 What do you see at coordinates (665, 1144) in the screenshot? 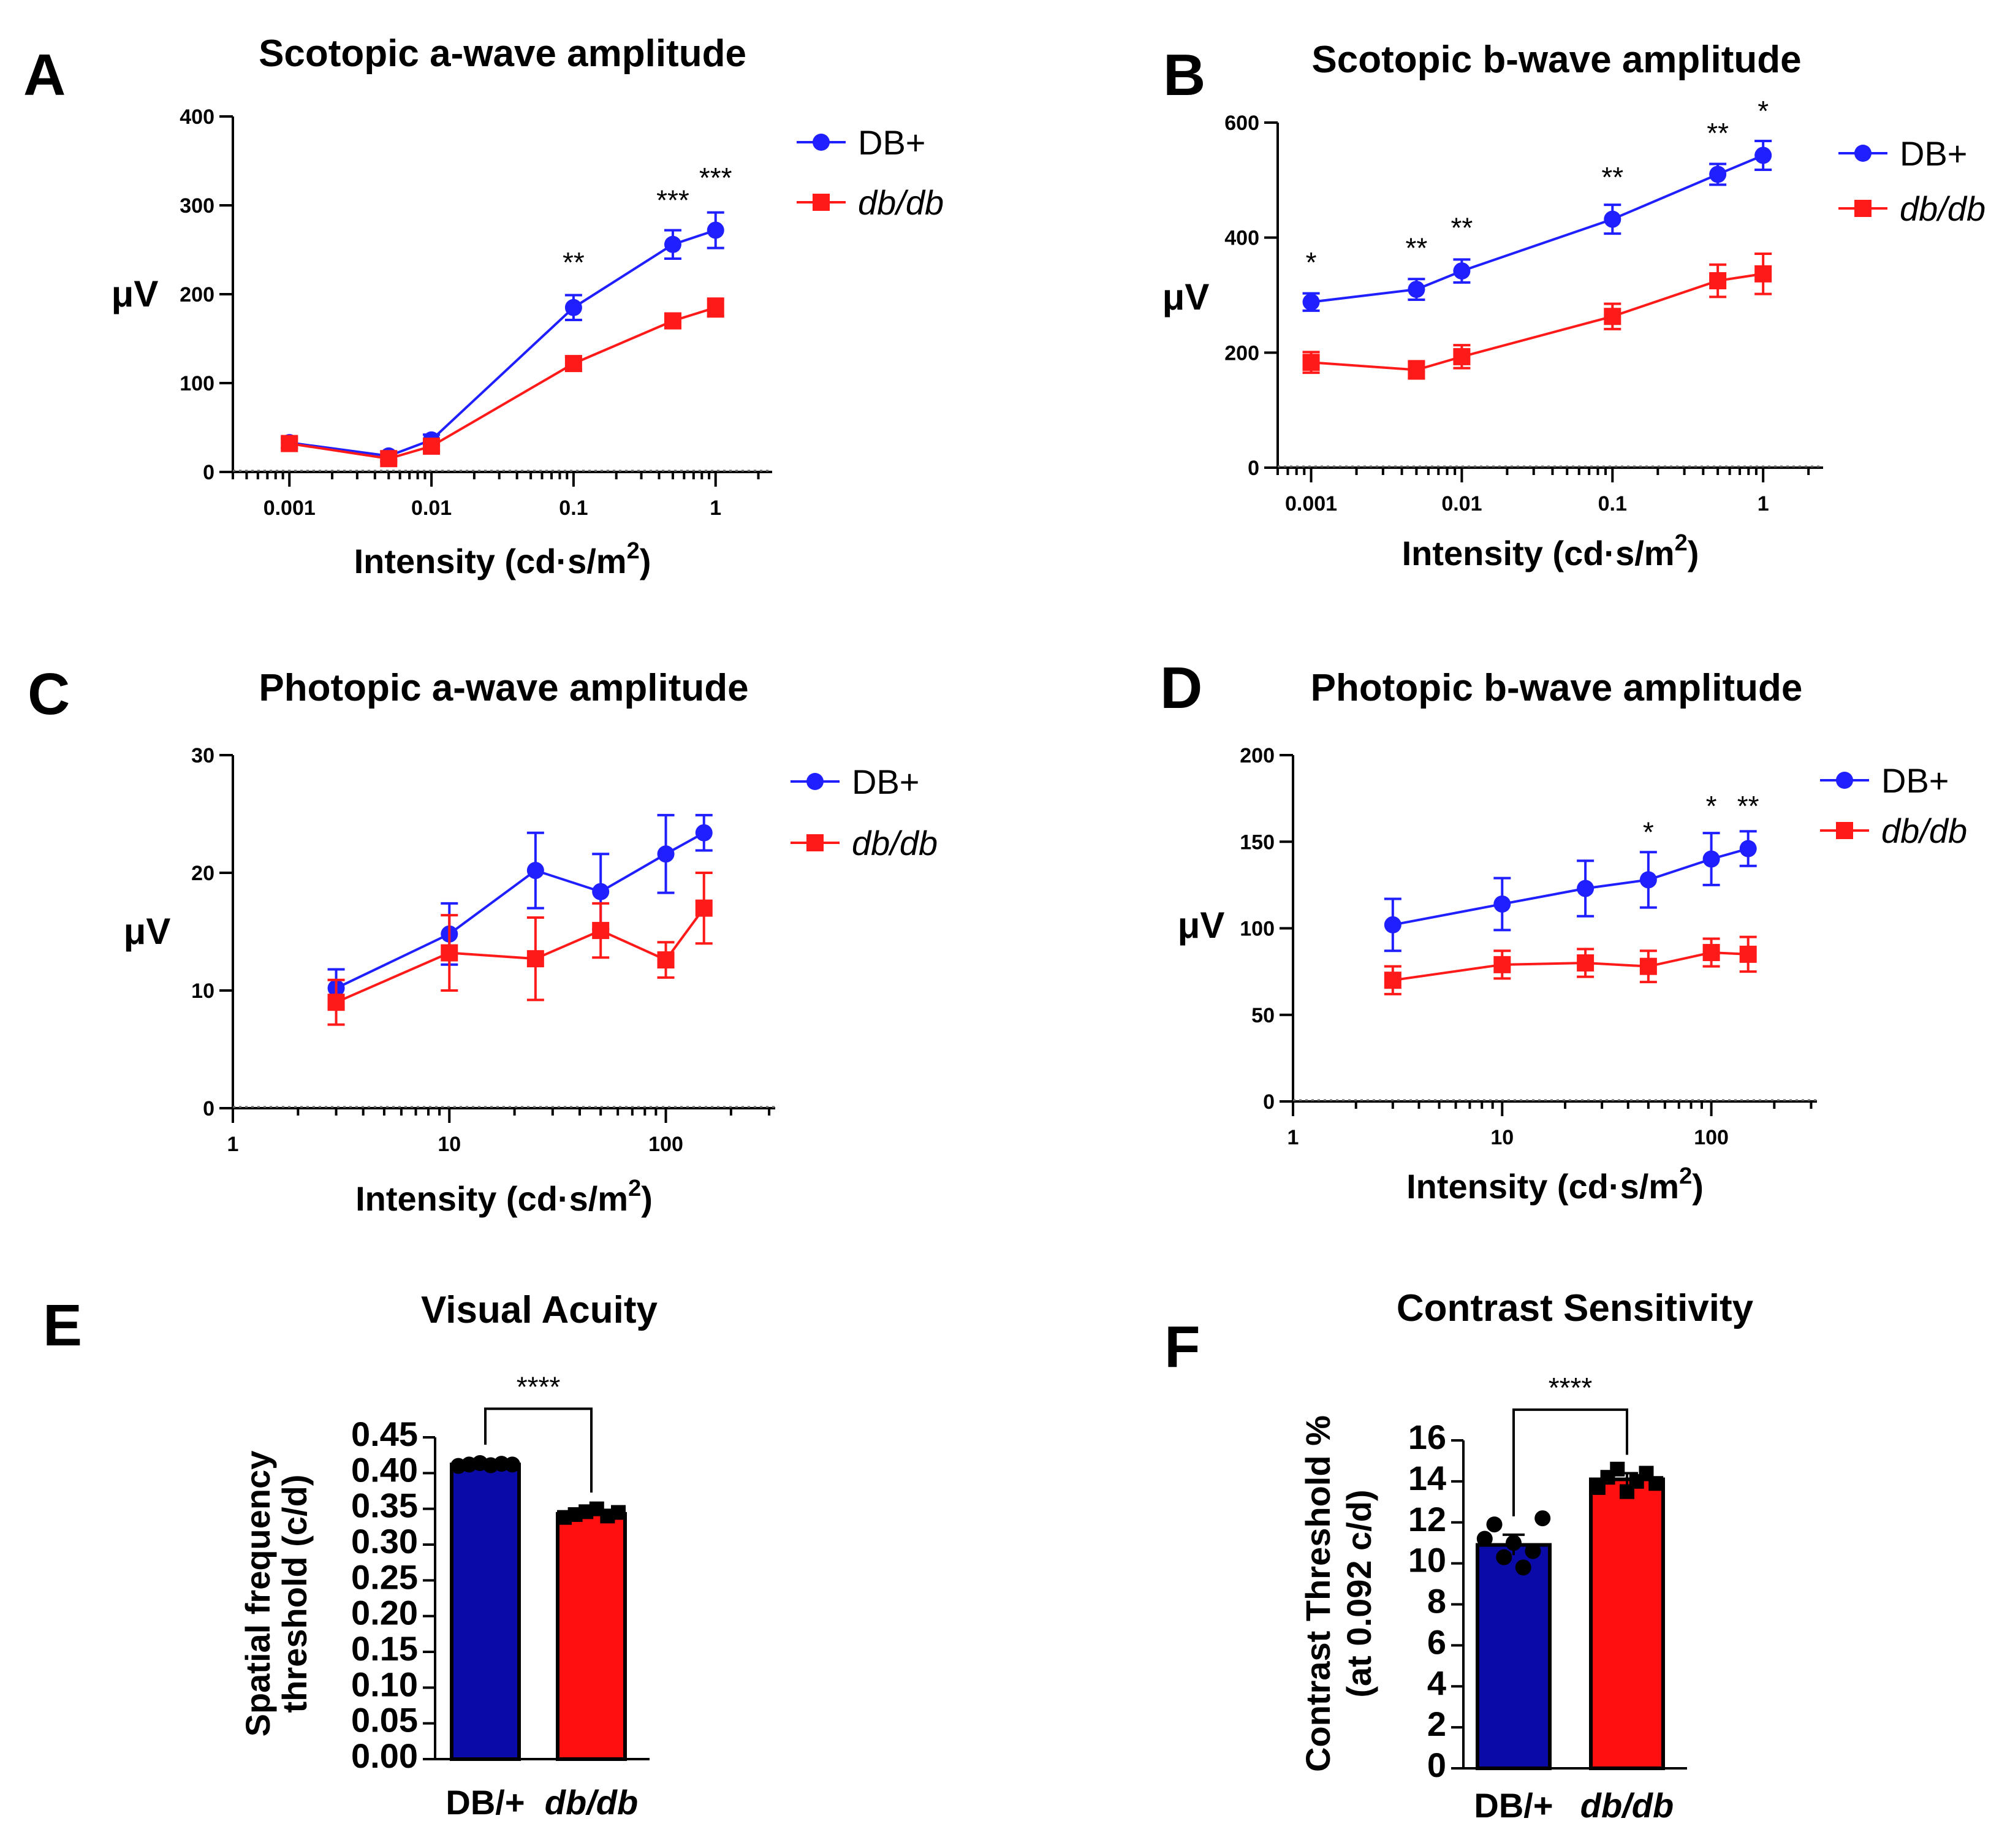
I see `x-tick-label: 100` at bounding box center [665, 1144].